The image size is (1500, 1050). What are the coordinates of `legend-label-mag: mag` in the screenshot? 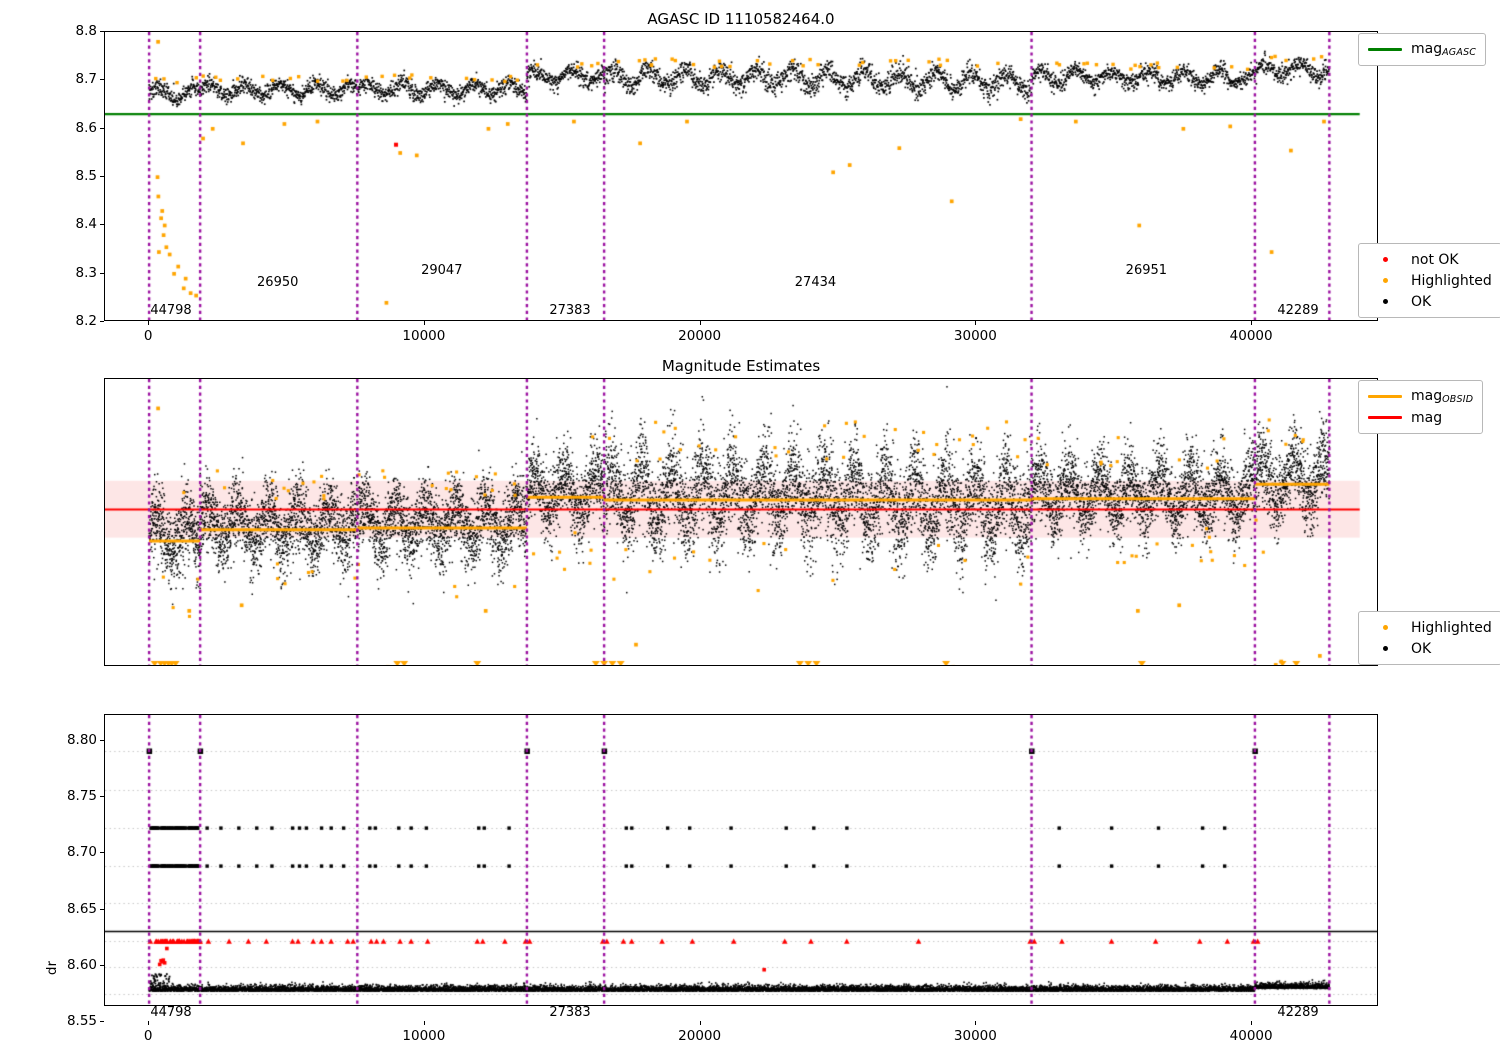 It's located at (1427, 417).